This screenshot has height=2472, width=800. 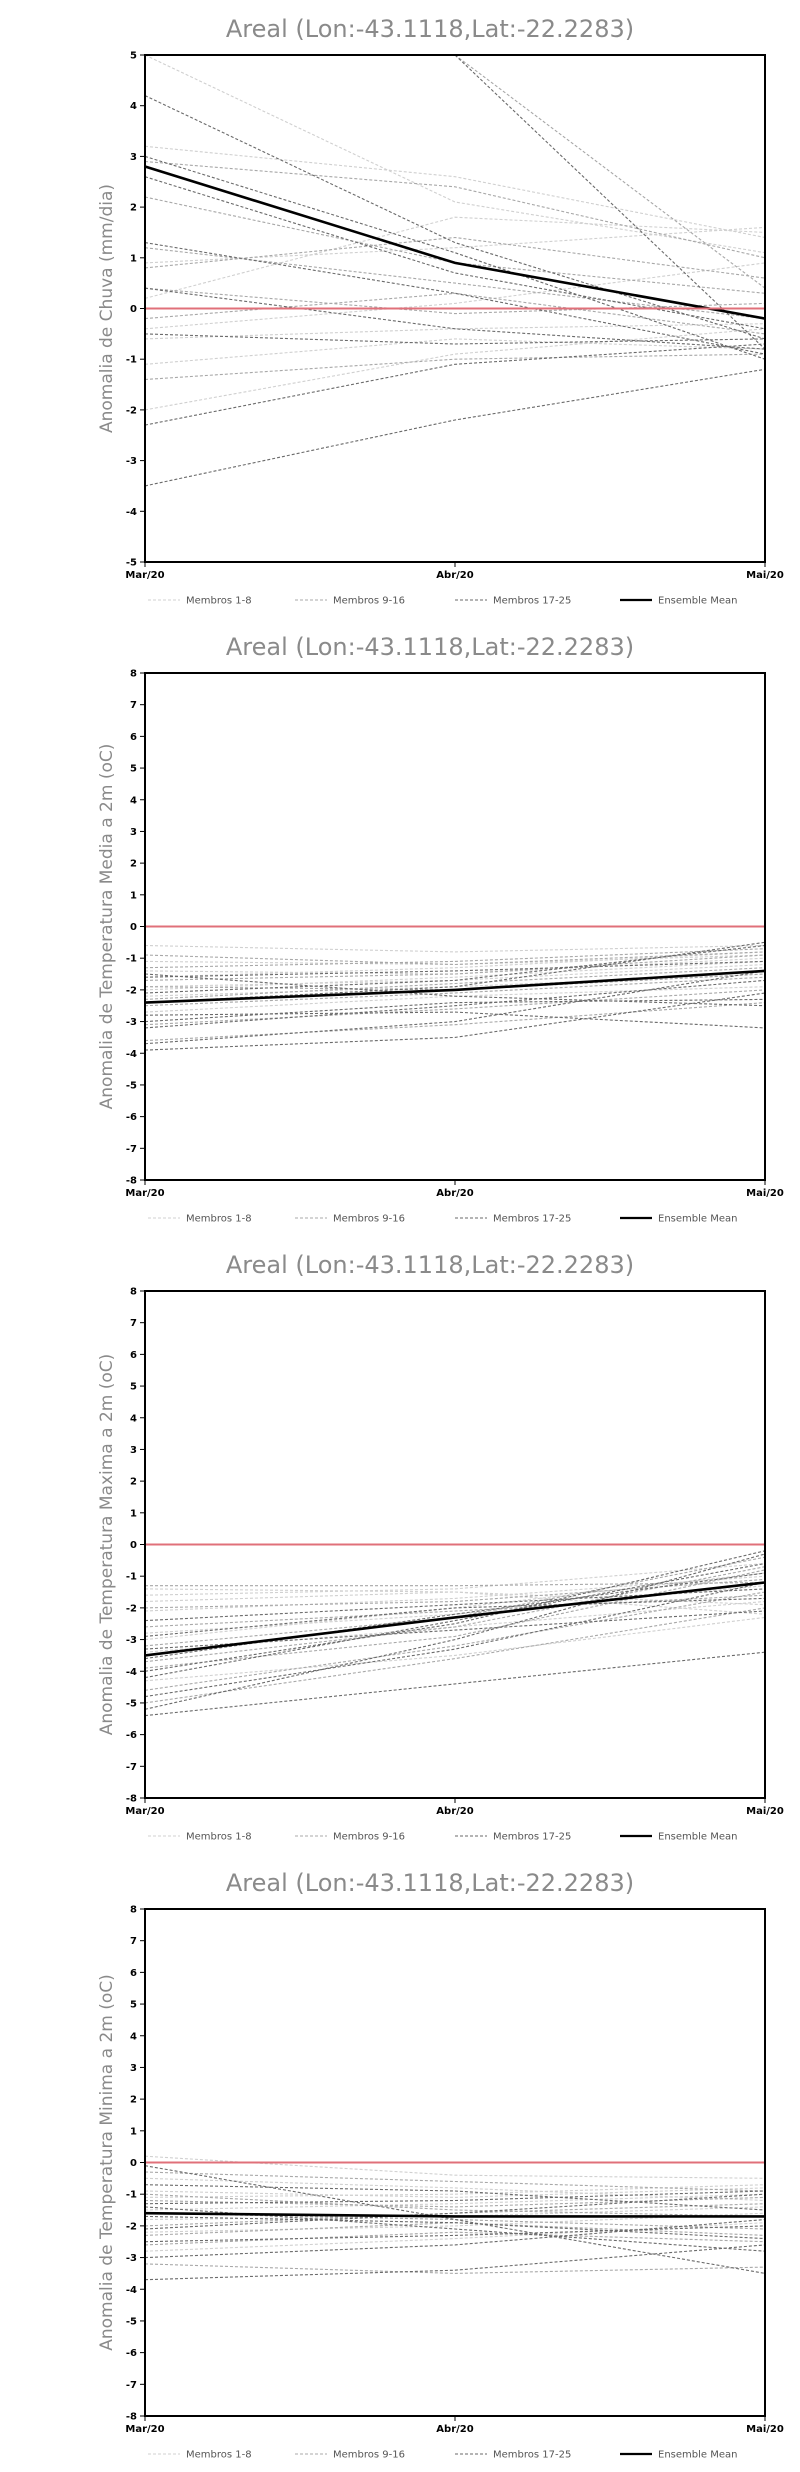 I want to click on legend-label: Membros 17-25, so click(x=532, y=601).